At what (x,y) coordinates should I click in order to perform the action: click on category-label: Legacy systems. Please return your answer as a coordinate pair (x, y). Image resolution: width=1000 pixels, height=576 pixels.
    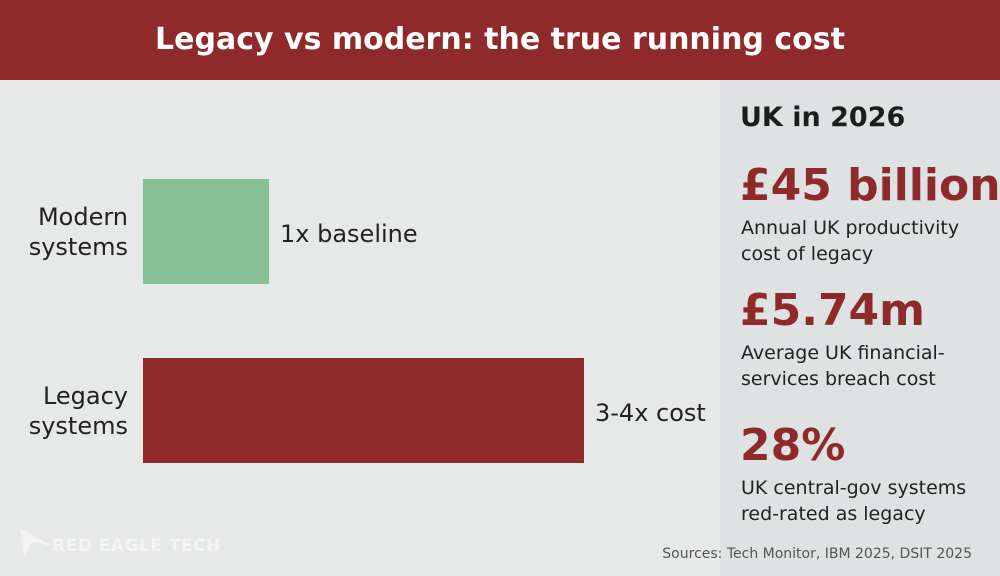
    Looking at the image, I should click on (78, 410).